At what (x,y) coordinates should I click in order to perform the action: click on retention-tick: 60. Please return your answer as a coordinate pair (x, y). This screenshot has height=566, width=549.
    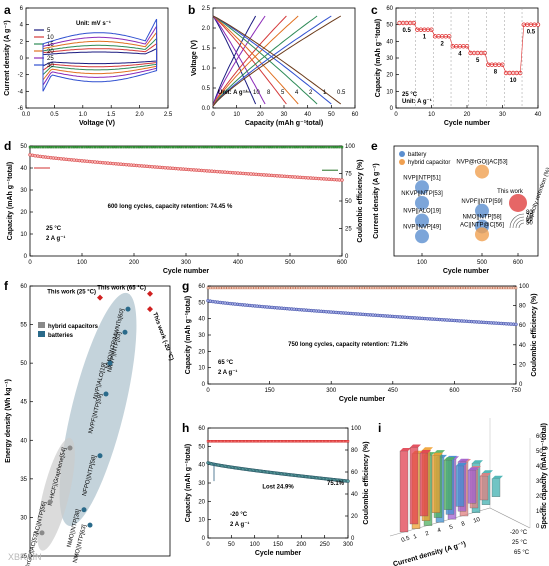
    Looking at the image, I should click on (529, 220).